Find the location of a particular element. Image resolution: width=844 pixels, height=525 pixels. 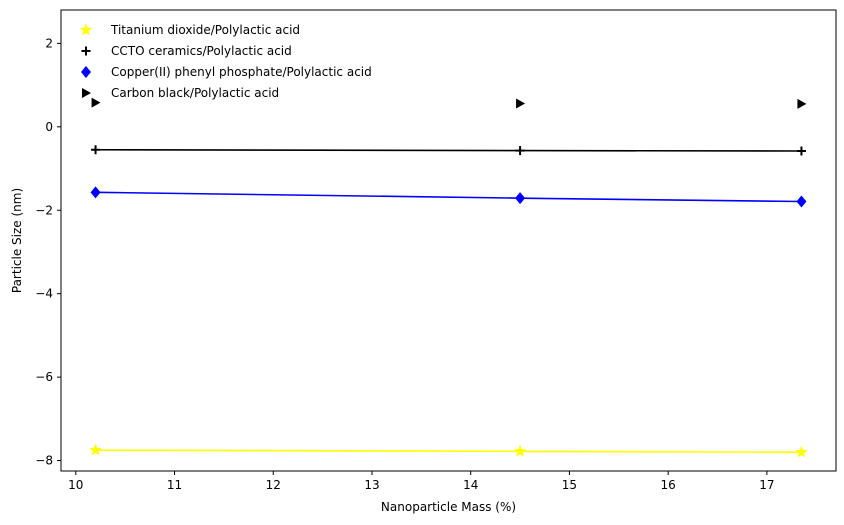

x-axis: 10 11 12 13 14 15 16 17 is located at coordinates (421, 481).